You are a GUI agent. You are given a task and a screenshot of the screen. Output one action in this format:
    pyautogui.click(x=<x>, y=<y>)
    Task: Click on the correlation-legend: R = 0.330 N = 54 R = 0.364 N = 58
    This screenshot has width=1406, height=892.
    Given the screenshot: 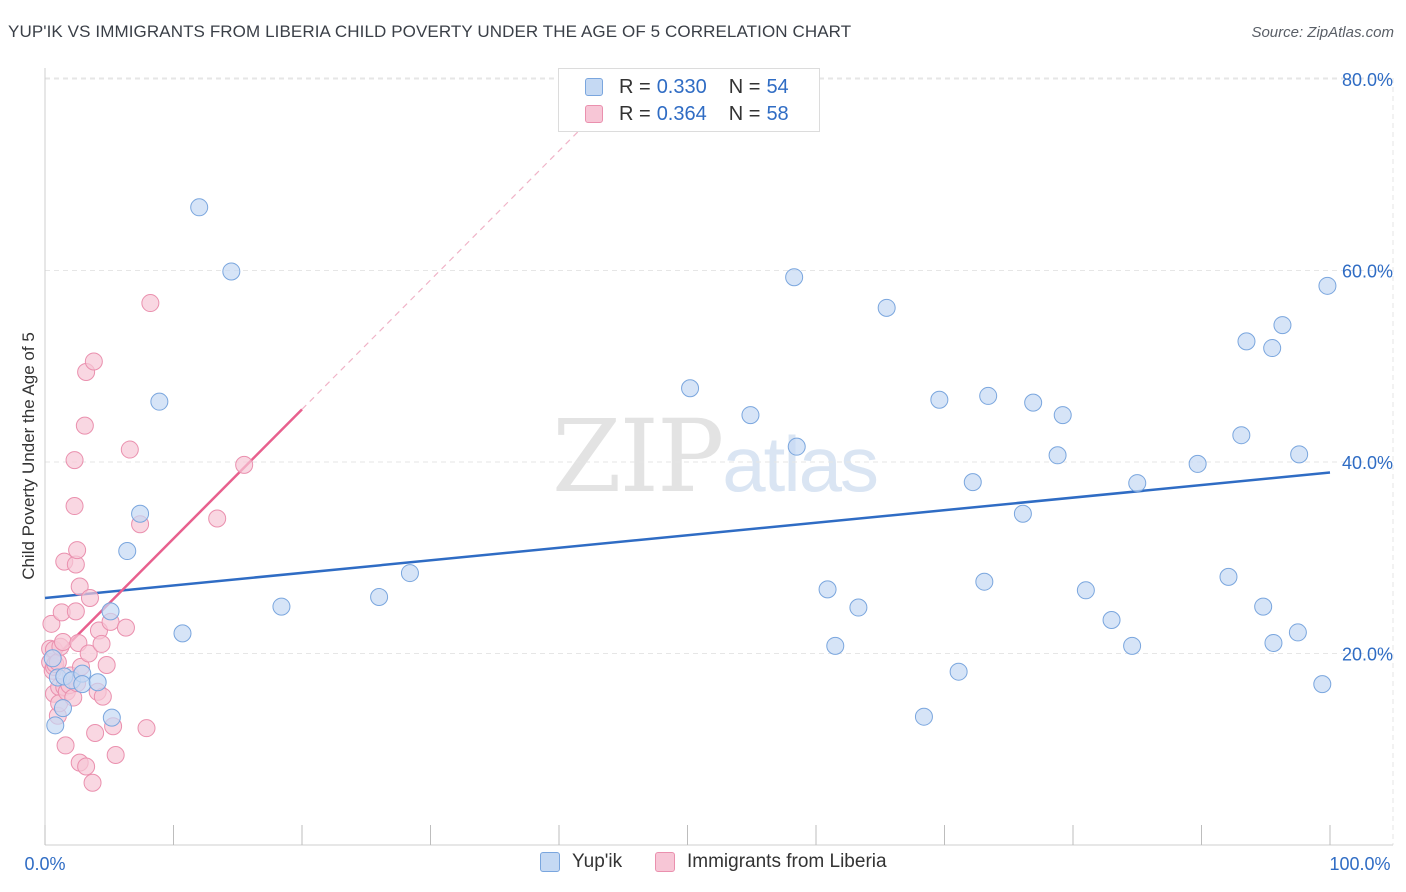 What is the action you would take?
    pyautogui.click(x=689, y=100)
    